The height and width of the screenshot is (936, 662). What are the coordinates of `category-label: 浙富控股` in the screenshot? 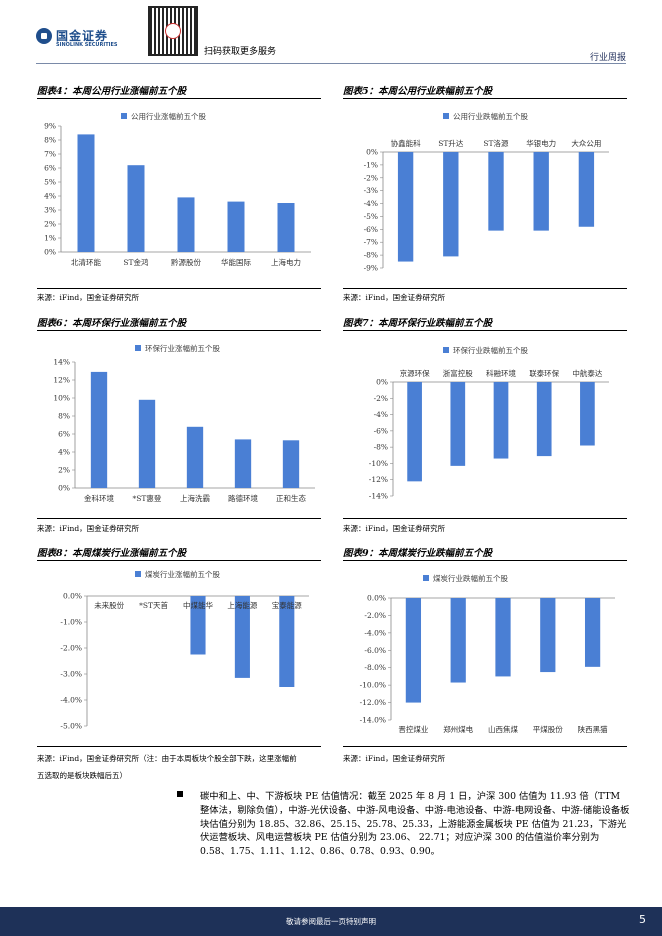 It's located at (458, 373).